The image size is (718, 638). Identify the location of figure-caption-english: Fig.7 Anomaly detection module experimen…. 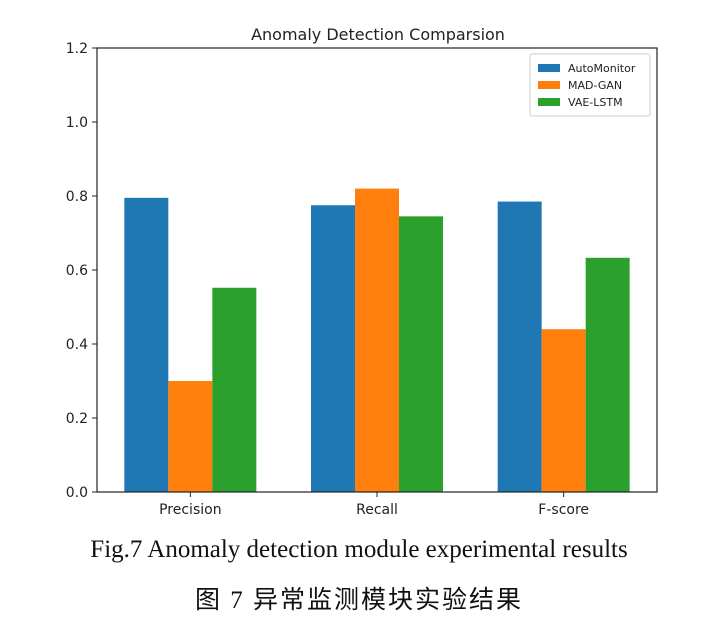
(359, 549).